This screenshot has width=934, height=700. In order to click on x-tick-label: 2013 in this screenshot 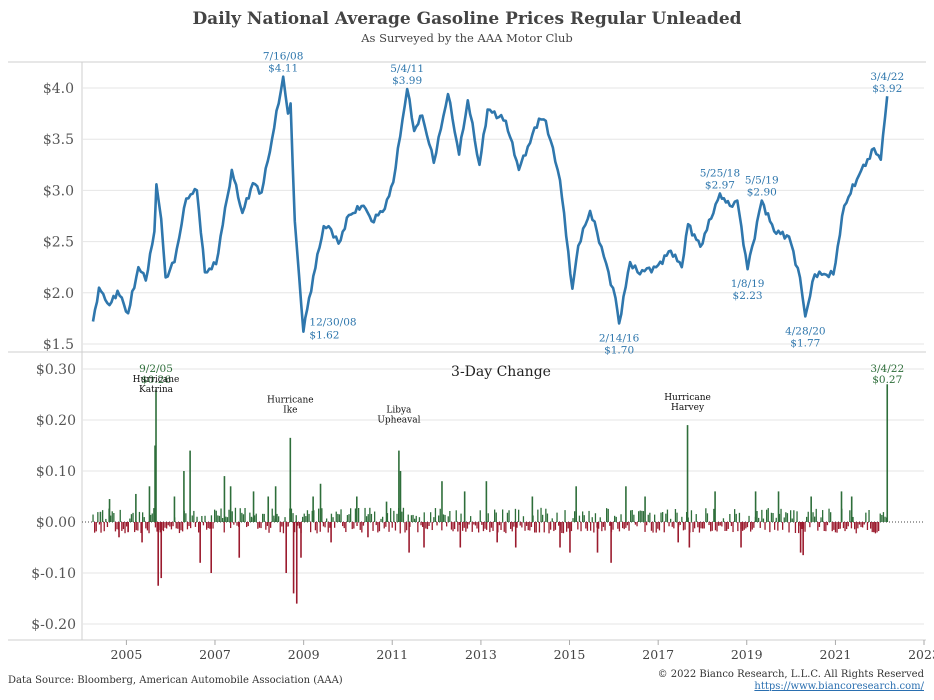, I will do `click(481, 654)`.